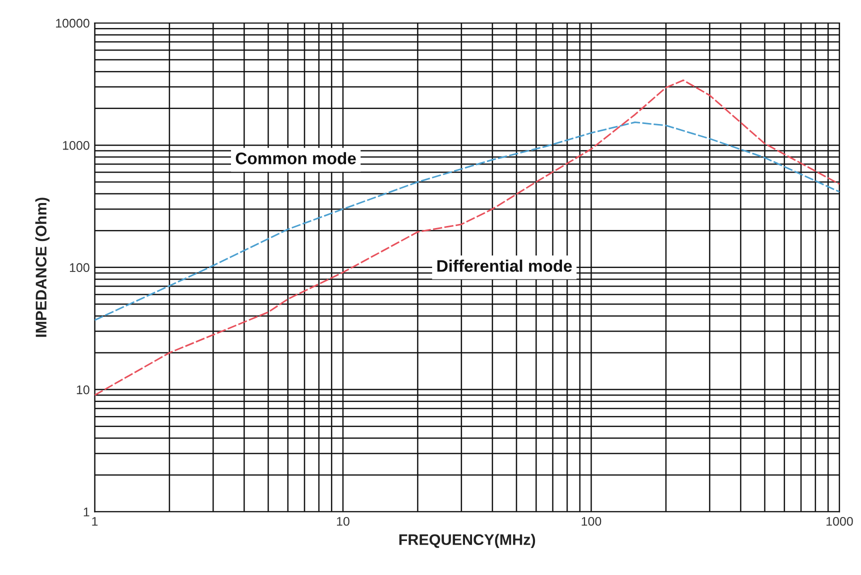 The image size is (861, 575). I want to click on x-axis-title: FREQUENCY(MHz), so click(467, 541).